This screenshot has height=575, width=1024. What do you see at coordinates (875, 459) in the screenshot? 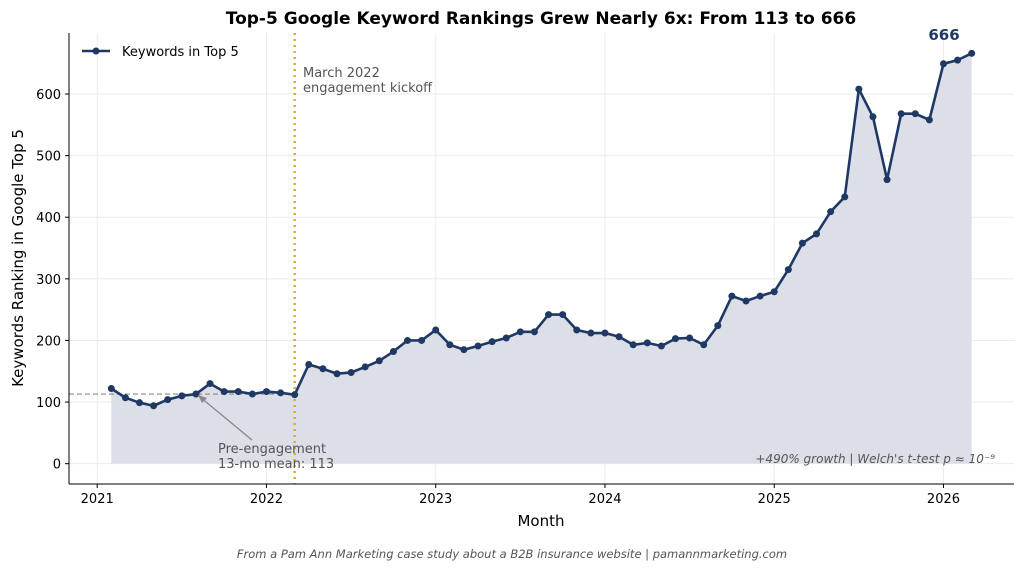
I see `stats-annotation: +490% growth | Welch's t-test p ≈ 10⁻⁹` at bounding box center [875, 459].